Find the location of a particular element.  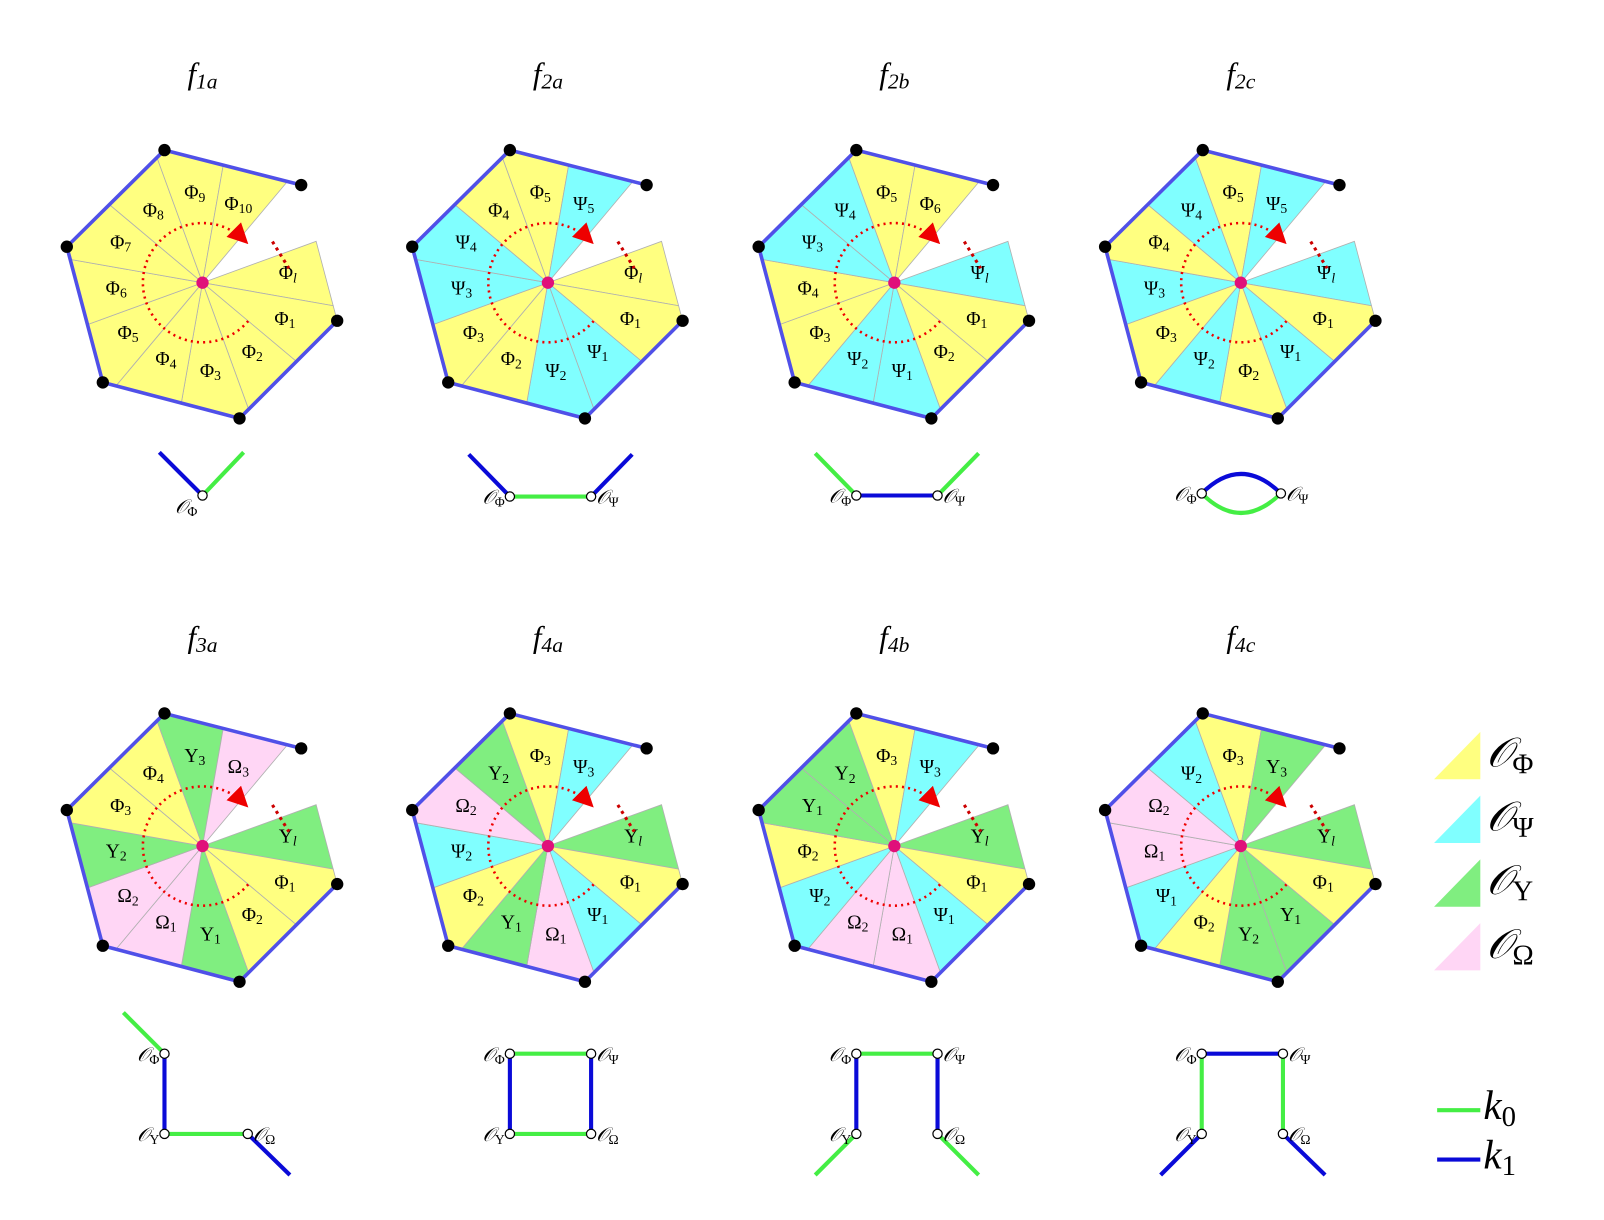

legend-swatch is located at coordinates (1457, 883).